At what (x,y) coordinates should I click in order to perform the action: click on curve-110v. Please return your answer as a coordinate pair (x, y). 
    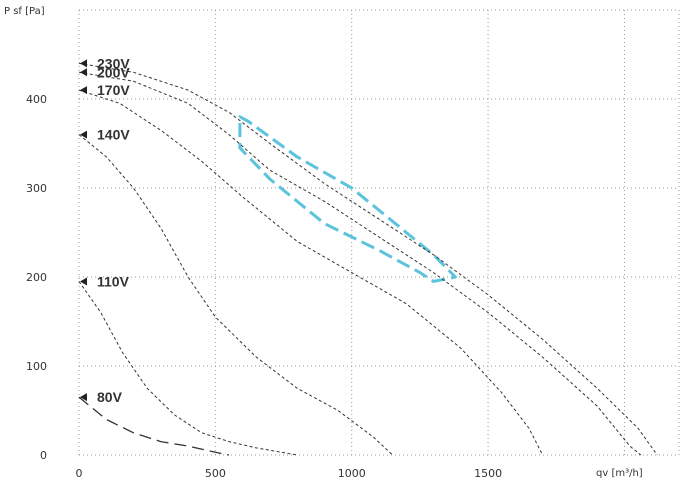
    Looking at the image, I should click on (188, 368).